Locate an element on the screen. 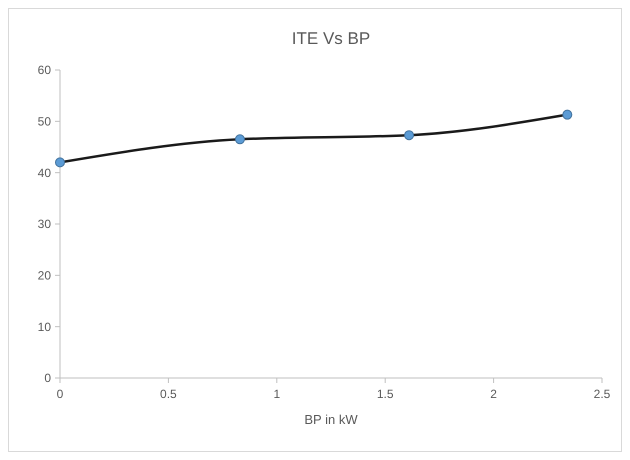 This screenshot has height=460, width=630. chart-title: ITE Vs BP is located at coordinates (331, 38).